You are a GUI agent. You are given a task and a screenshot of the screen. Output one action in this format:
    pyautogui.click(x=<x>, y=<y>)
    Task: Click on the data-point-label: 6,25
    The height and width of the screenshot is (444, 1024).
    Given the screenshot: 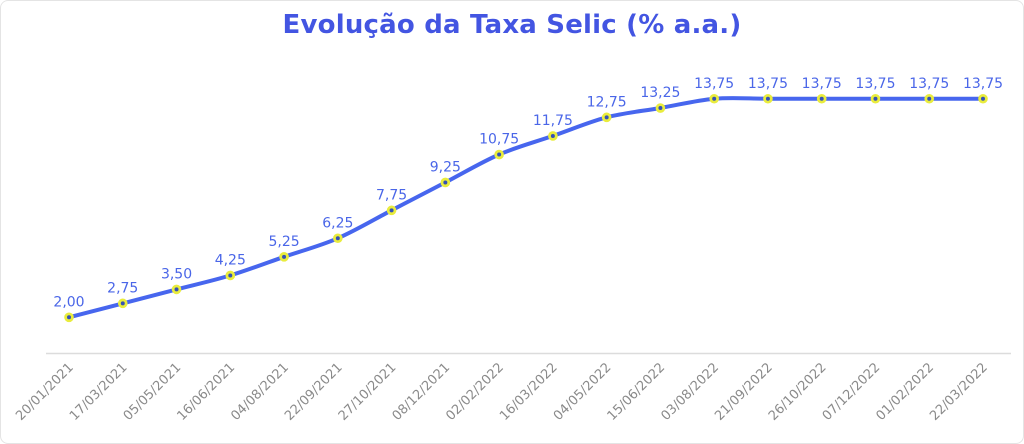 What is the action you would take?
    pyautogui.click(x=337, y=223)
    